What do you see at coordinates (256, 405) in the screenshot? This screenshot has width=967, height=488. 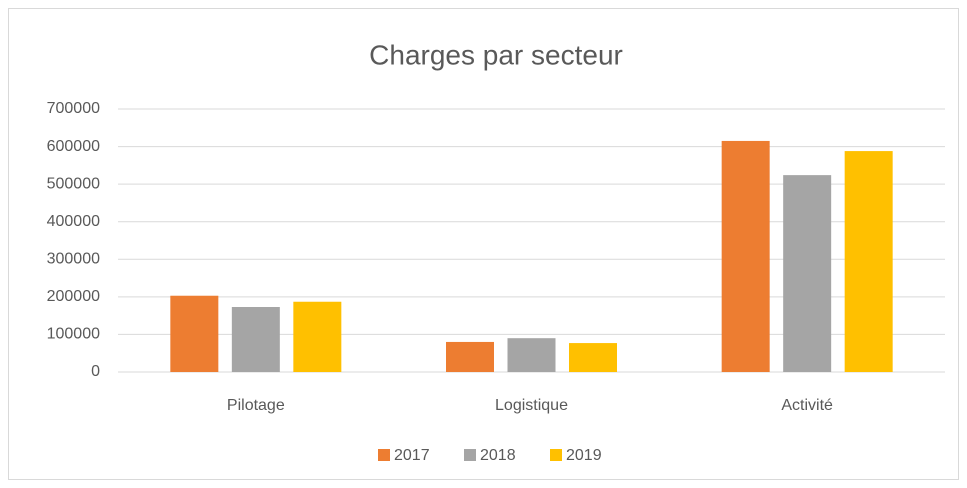 I see `x-tick-label: Pilotage` at bounding box center [256, 405].